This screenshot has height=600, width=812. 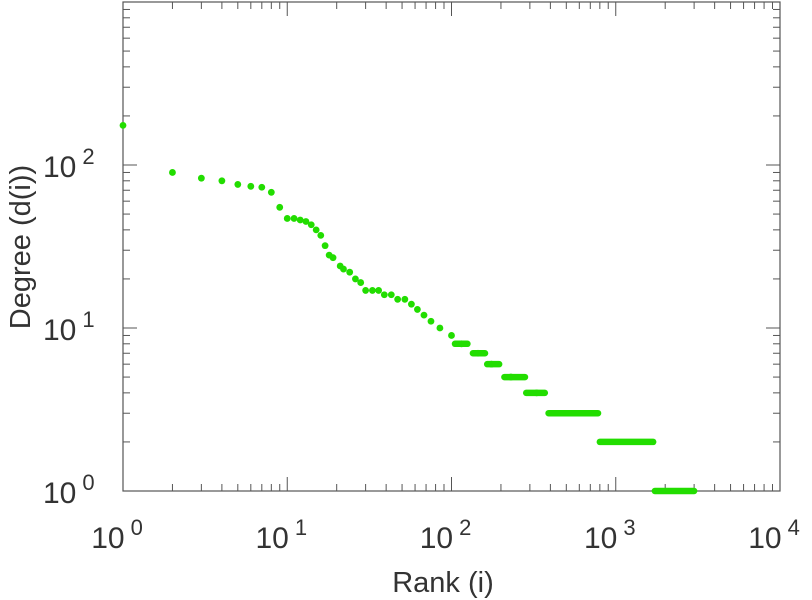 I want to click on y-axis-title: Degree (d(i)), so click(x=21, y=247).